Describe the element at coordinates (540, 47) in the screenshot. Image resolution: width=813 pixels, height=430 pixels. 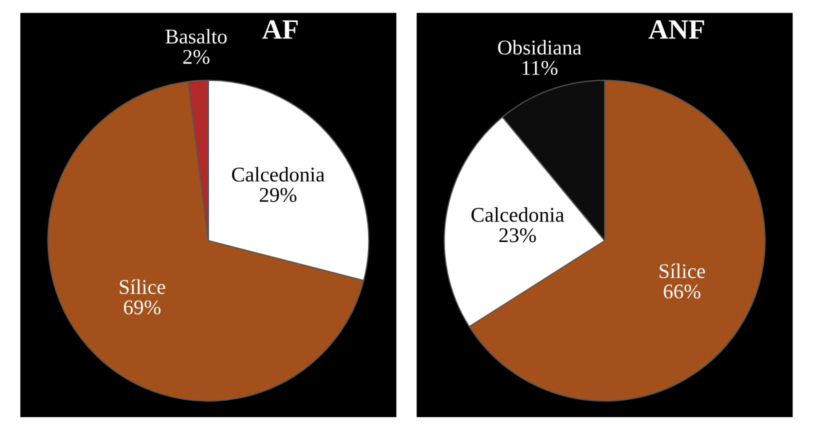
I see `slice-label: Obsidiana` at that location.